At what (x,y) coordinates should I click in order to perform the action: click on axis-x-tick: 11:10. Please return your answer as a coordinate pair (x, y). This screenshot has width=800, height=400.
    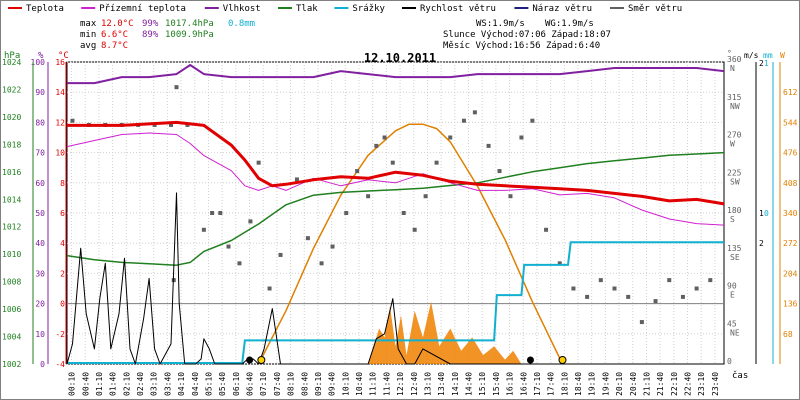
    Looking at the image, I should click on (373, 384).